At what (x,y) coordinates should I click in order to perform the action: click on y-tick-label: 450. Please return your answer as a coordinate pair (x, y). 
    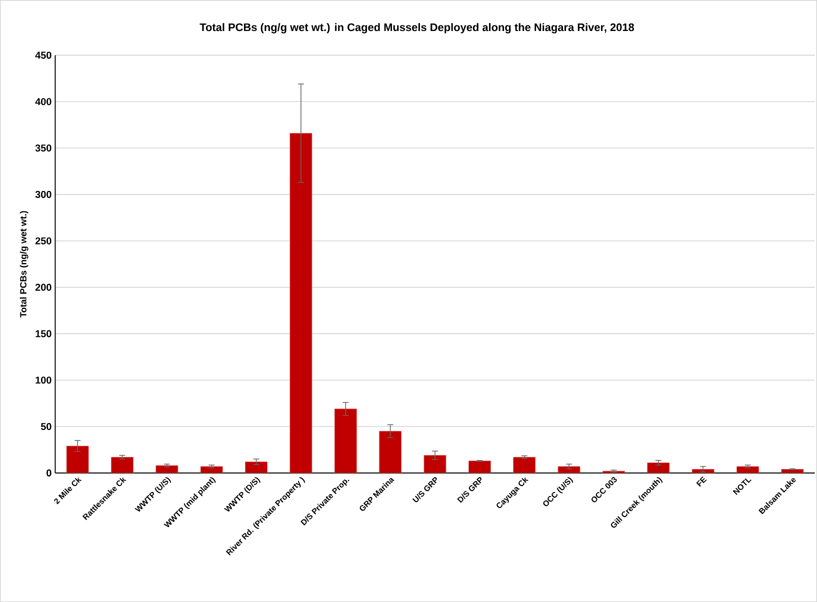
    Looking at the image, I should click on (43, 55).